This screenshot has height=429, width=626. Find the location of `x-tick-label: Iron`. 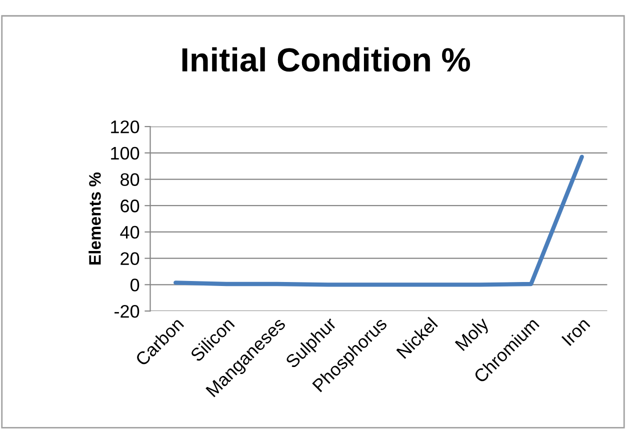

x-tick-label: Iron is located at coordinates (575, 331).